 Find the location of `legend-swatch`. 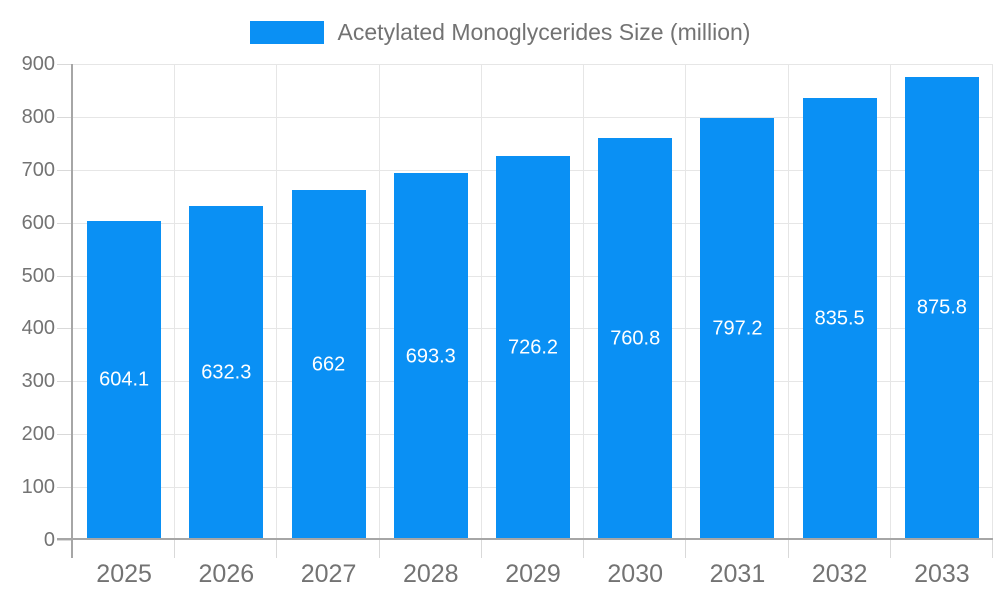

legend-swatch is located at coordinates (286, 32).